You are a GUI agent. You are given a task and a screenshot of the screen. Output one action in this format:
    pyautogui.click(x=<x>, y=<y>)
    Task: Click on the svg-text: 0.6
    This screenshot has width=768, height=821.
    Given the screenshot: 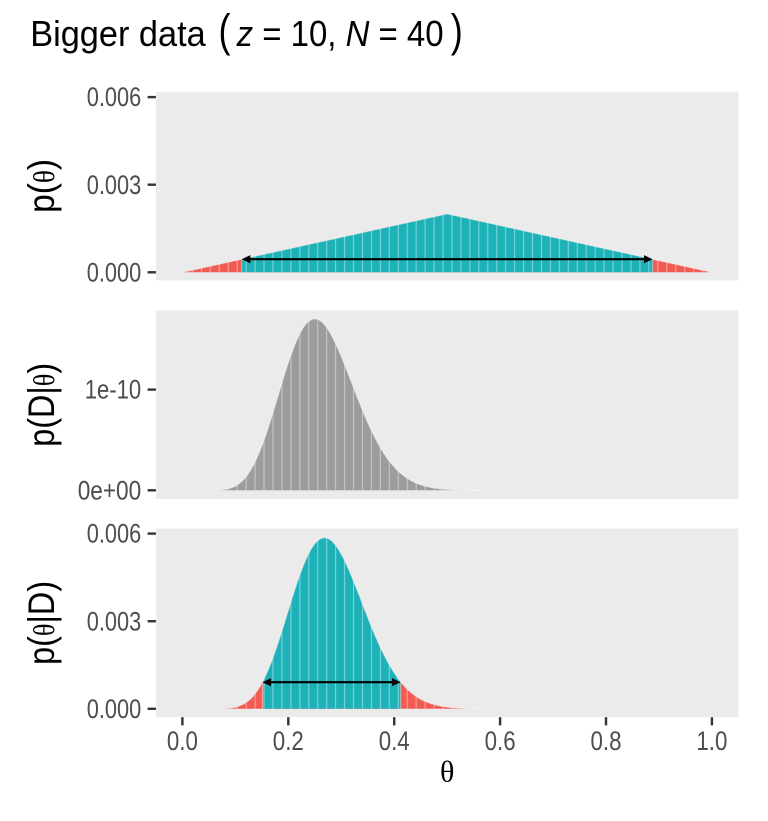 What is the action you would take?
    pyautogui.click(x=500, y=741)
    